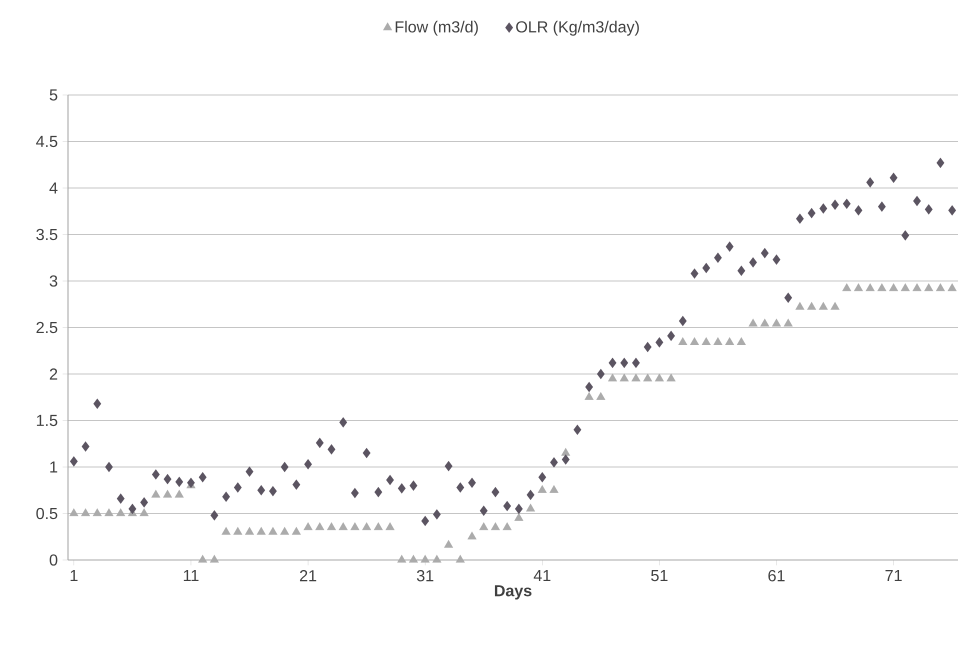  Describe the element at coordinates (54, 281) in the screenshot. I see `y-tick-label: 3` at that location.